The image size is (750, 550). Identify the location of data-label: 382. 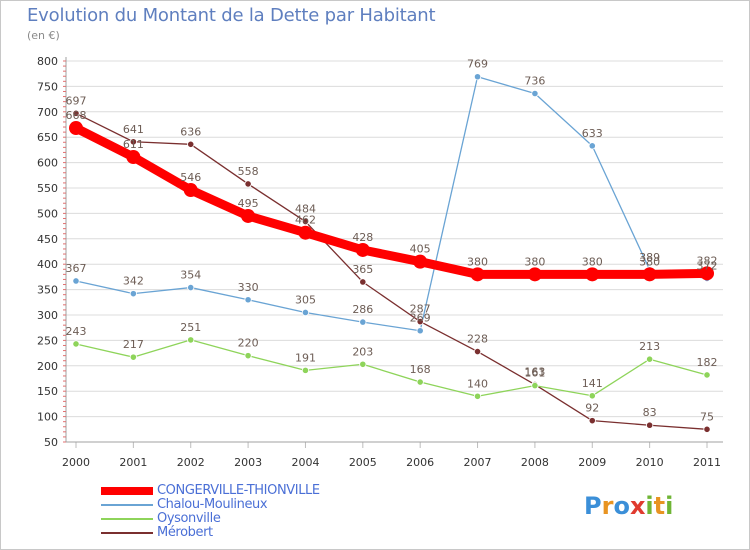
(707, 260).